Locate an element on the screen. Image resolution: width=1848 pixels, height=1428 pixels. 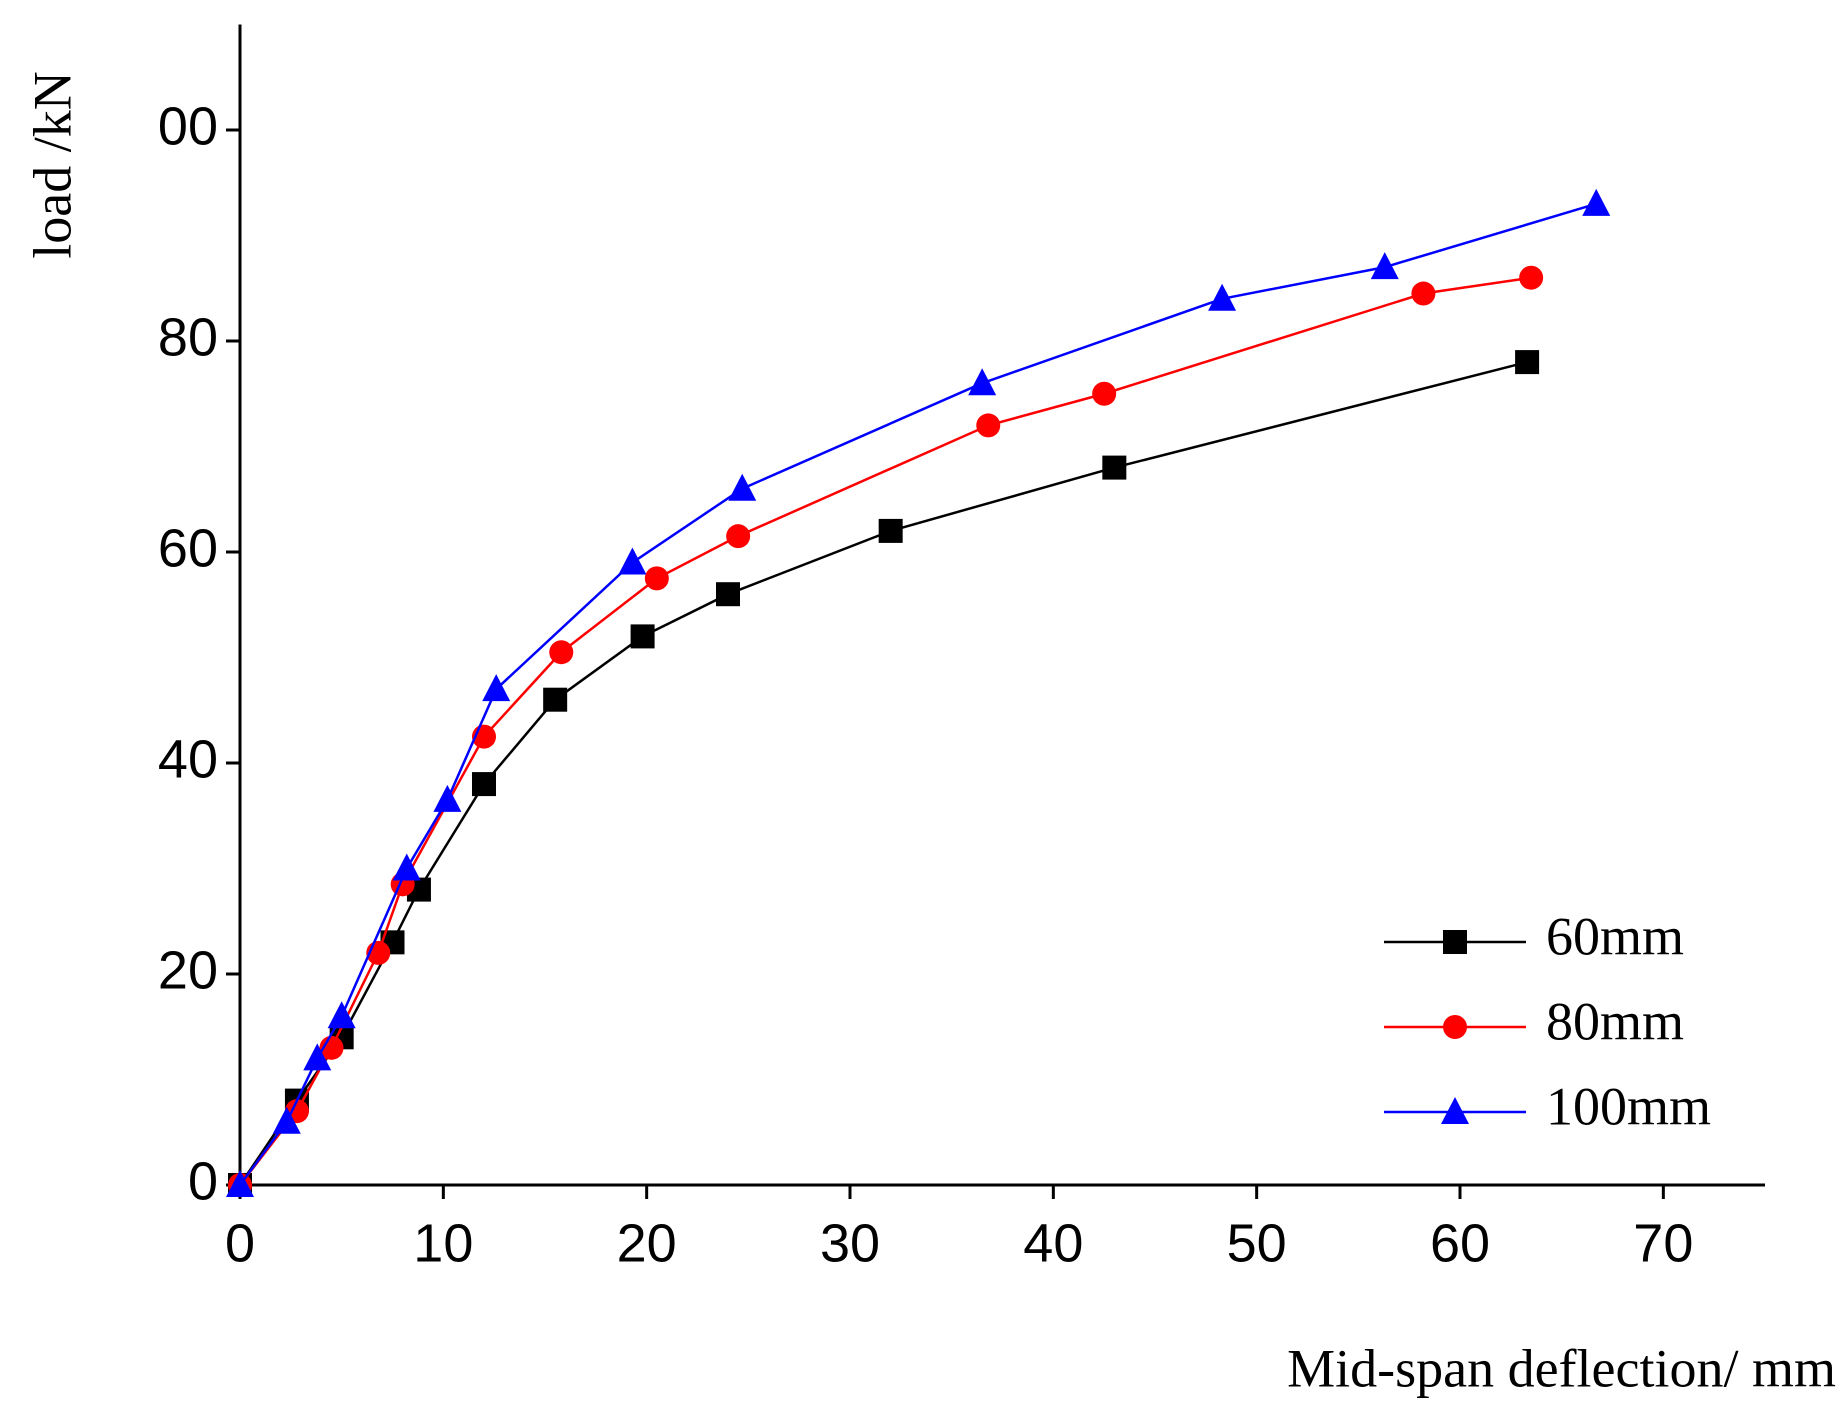
x-axis-label: Mid-span deflection/ mm is located at coordinates (1561, 1368).